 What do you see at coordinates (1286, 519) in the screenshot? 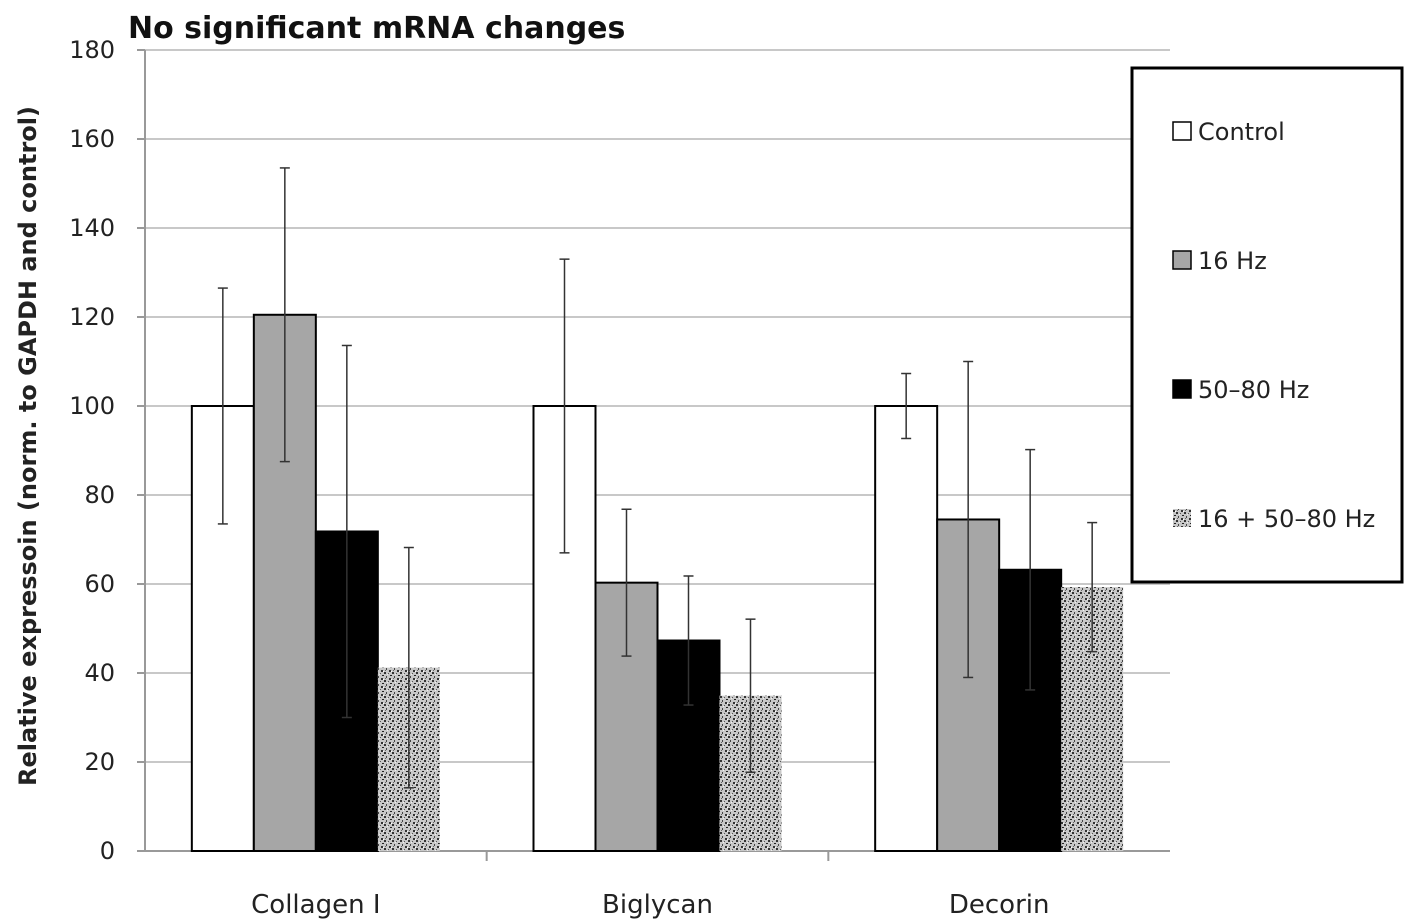
I see `legend-label: 16 + 50–80 Hz` at bounding box center [1286, 519].